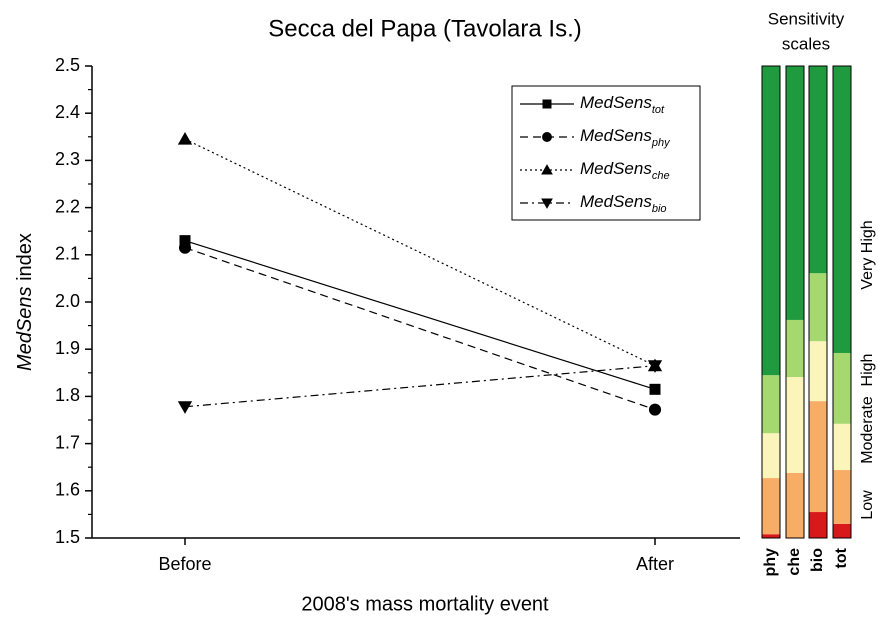 This screenshot has height=619, width=878. Describe the element at coordinates (806, 43) in the screenshot. I see `scale-title: scales` at that location.